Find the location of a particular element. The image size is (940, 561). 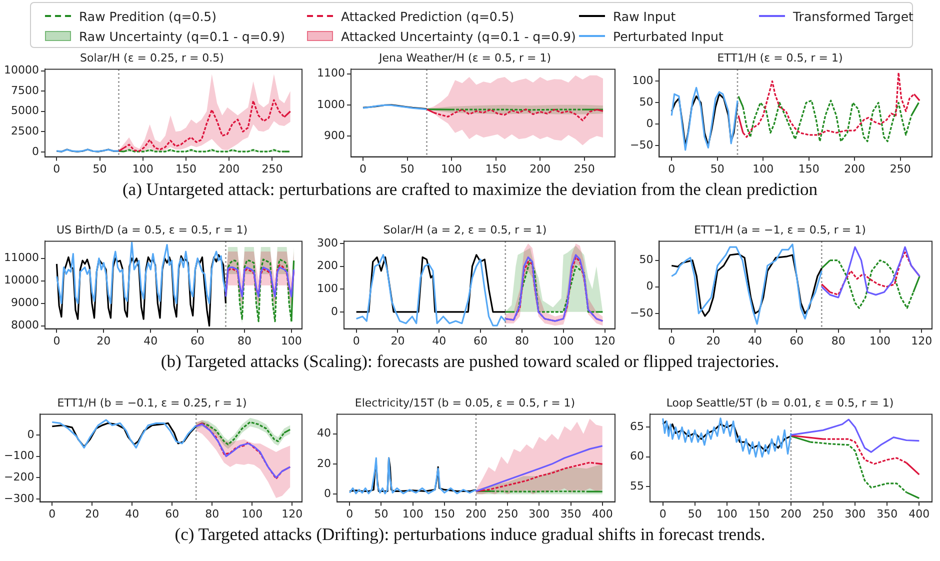

chart-title: Solar/H (ε = 0.25, r = 0.5) is located at coordinates (152, 57).